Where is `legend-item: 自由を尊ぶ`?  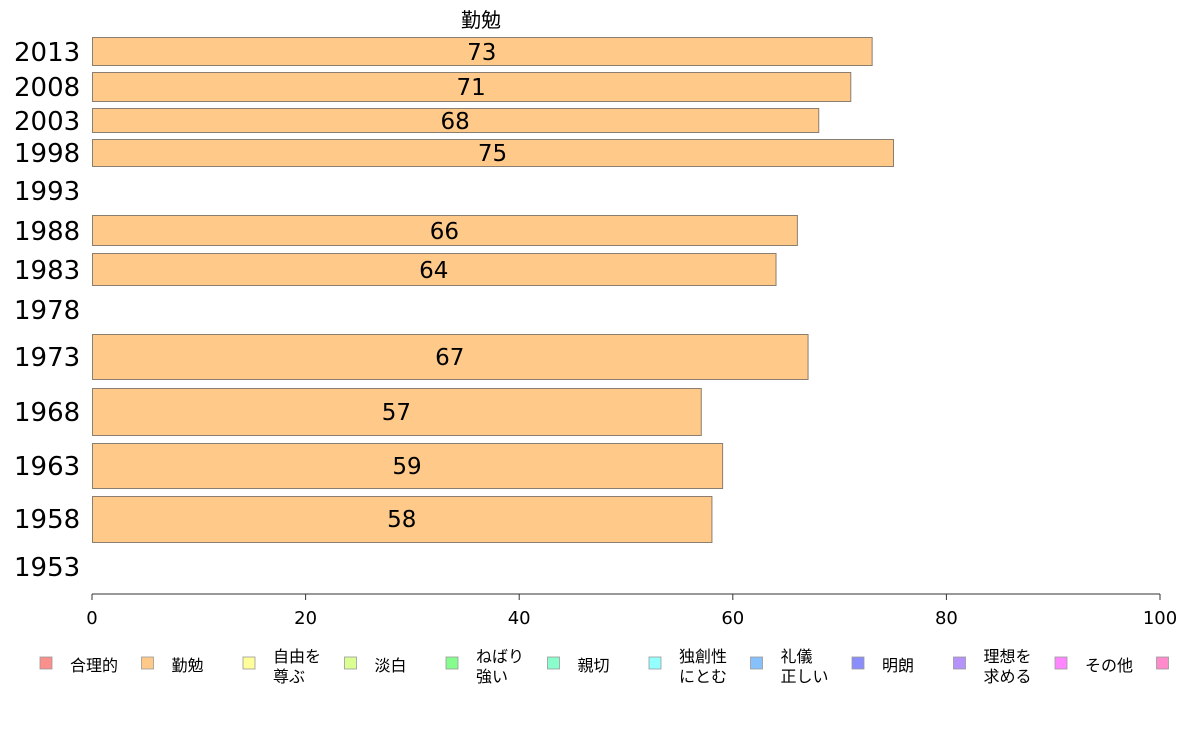
legend-item: 自由を尊ぶ is located at coordinates (282, 666).